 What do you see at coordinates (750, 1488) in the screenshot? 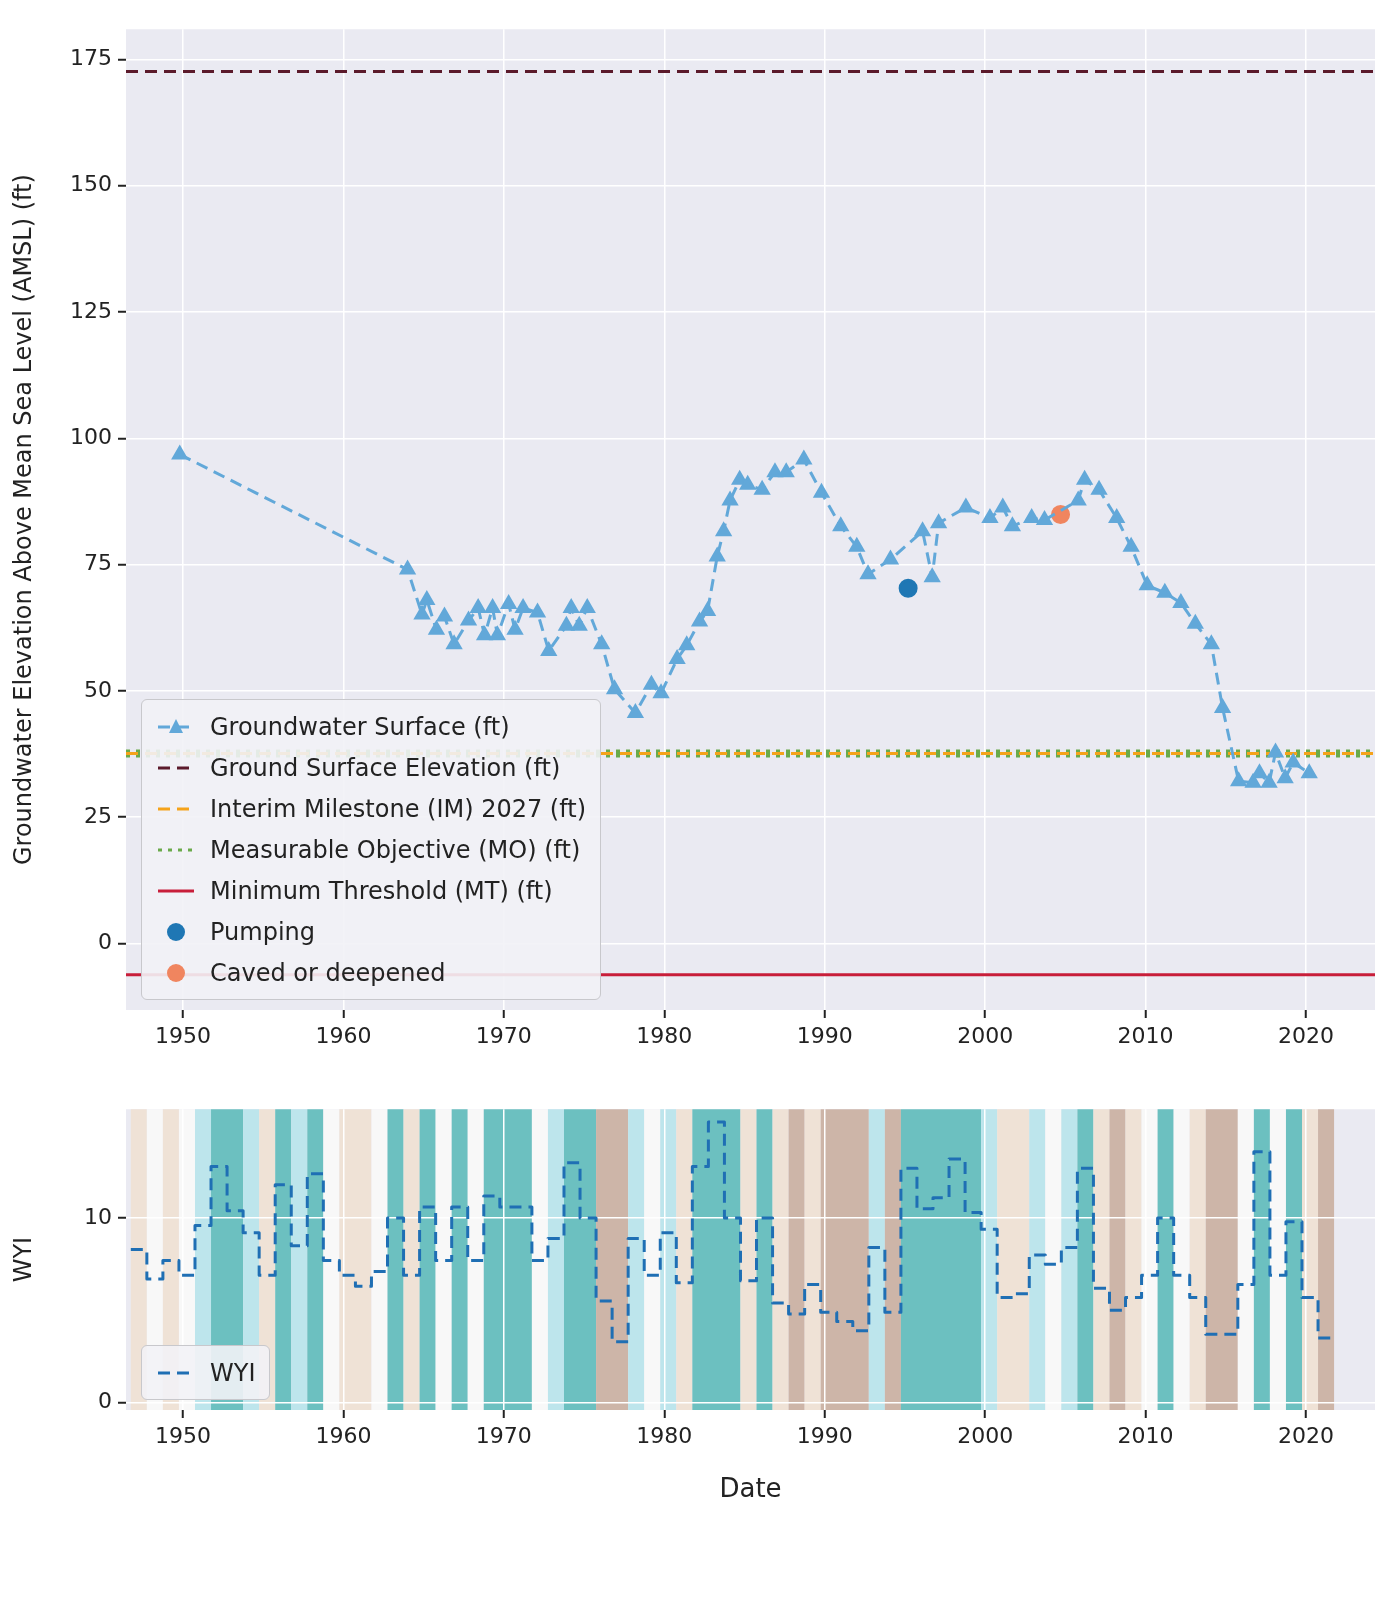
I see `x-axis-title: Date` at bounding box center [750, 1488].